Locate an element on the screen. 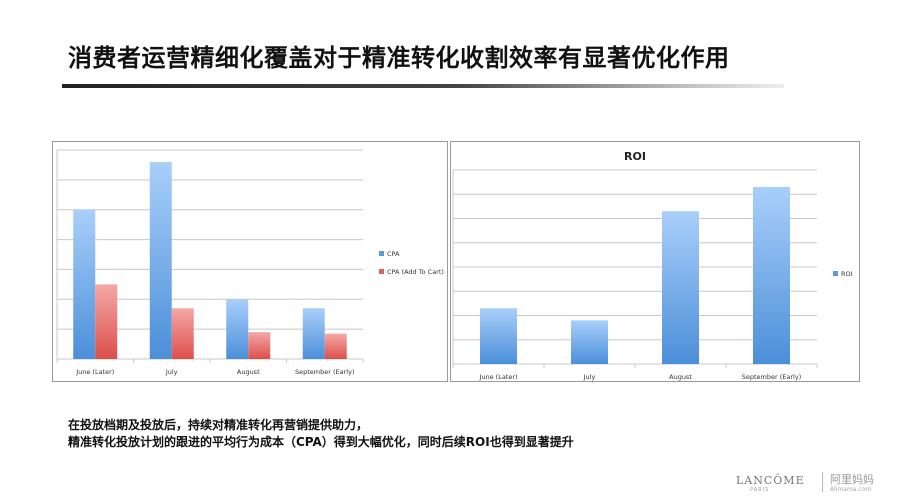  chart-title: ROI is located at coordinates (635, 156).